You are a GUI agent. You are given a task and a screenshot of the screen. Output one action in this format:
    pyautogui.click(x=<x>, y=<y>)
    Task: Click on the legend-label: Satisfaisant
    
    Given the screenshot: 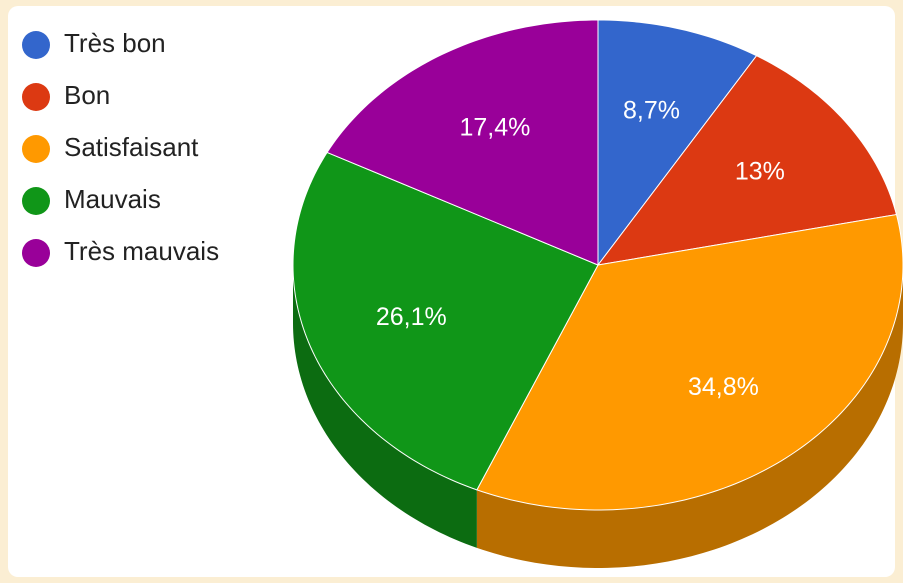 What is the action you would take?
    pyautogui.click(x=131, y=147)
    